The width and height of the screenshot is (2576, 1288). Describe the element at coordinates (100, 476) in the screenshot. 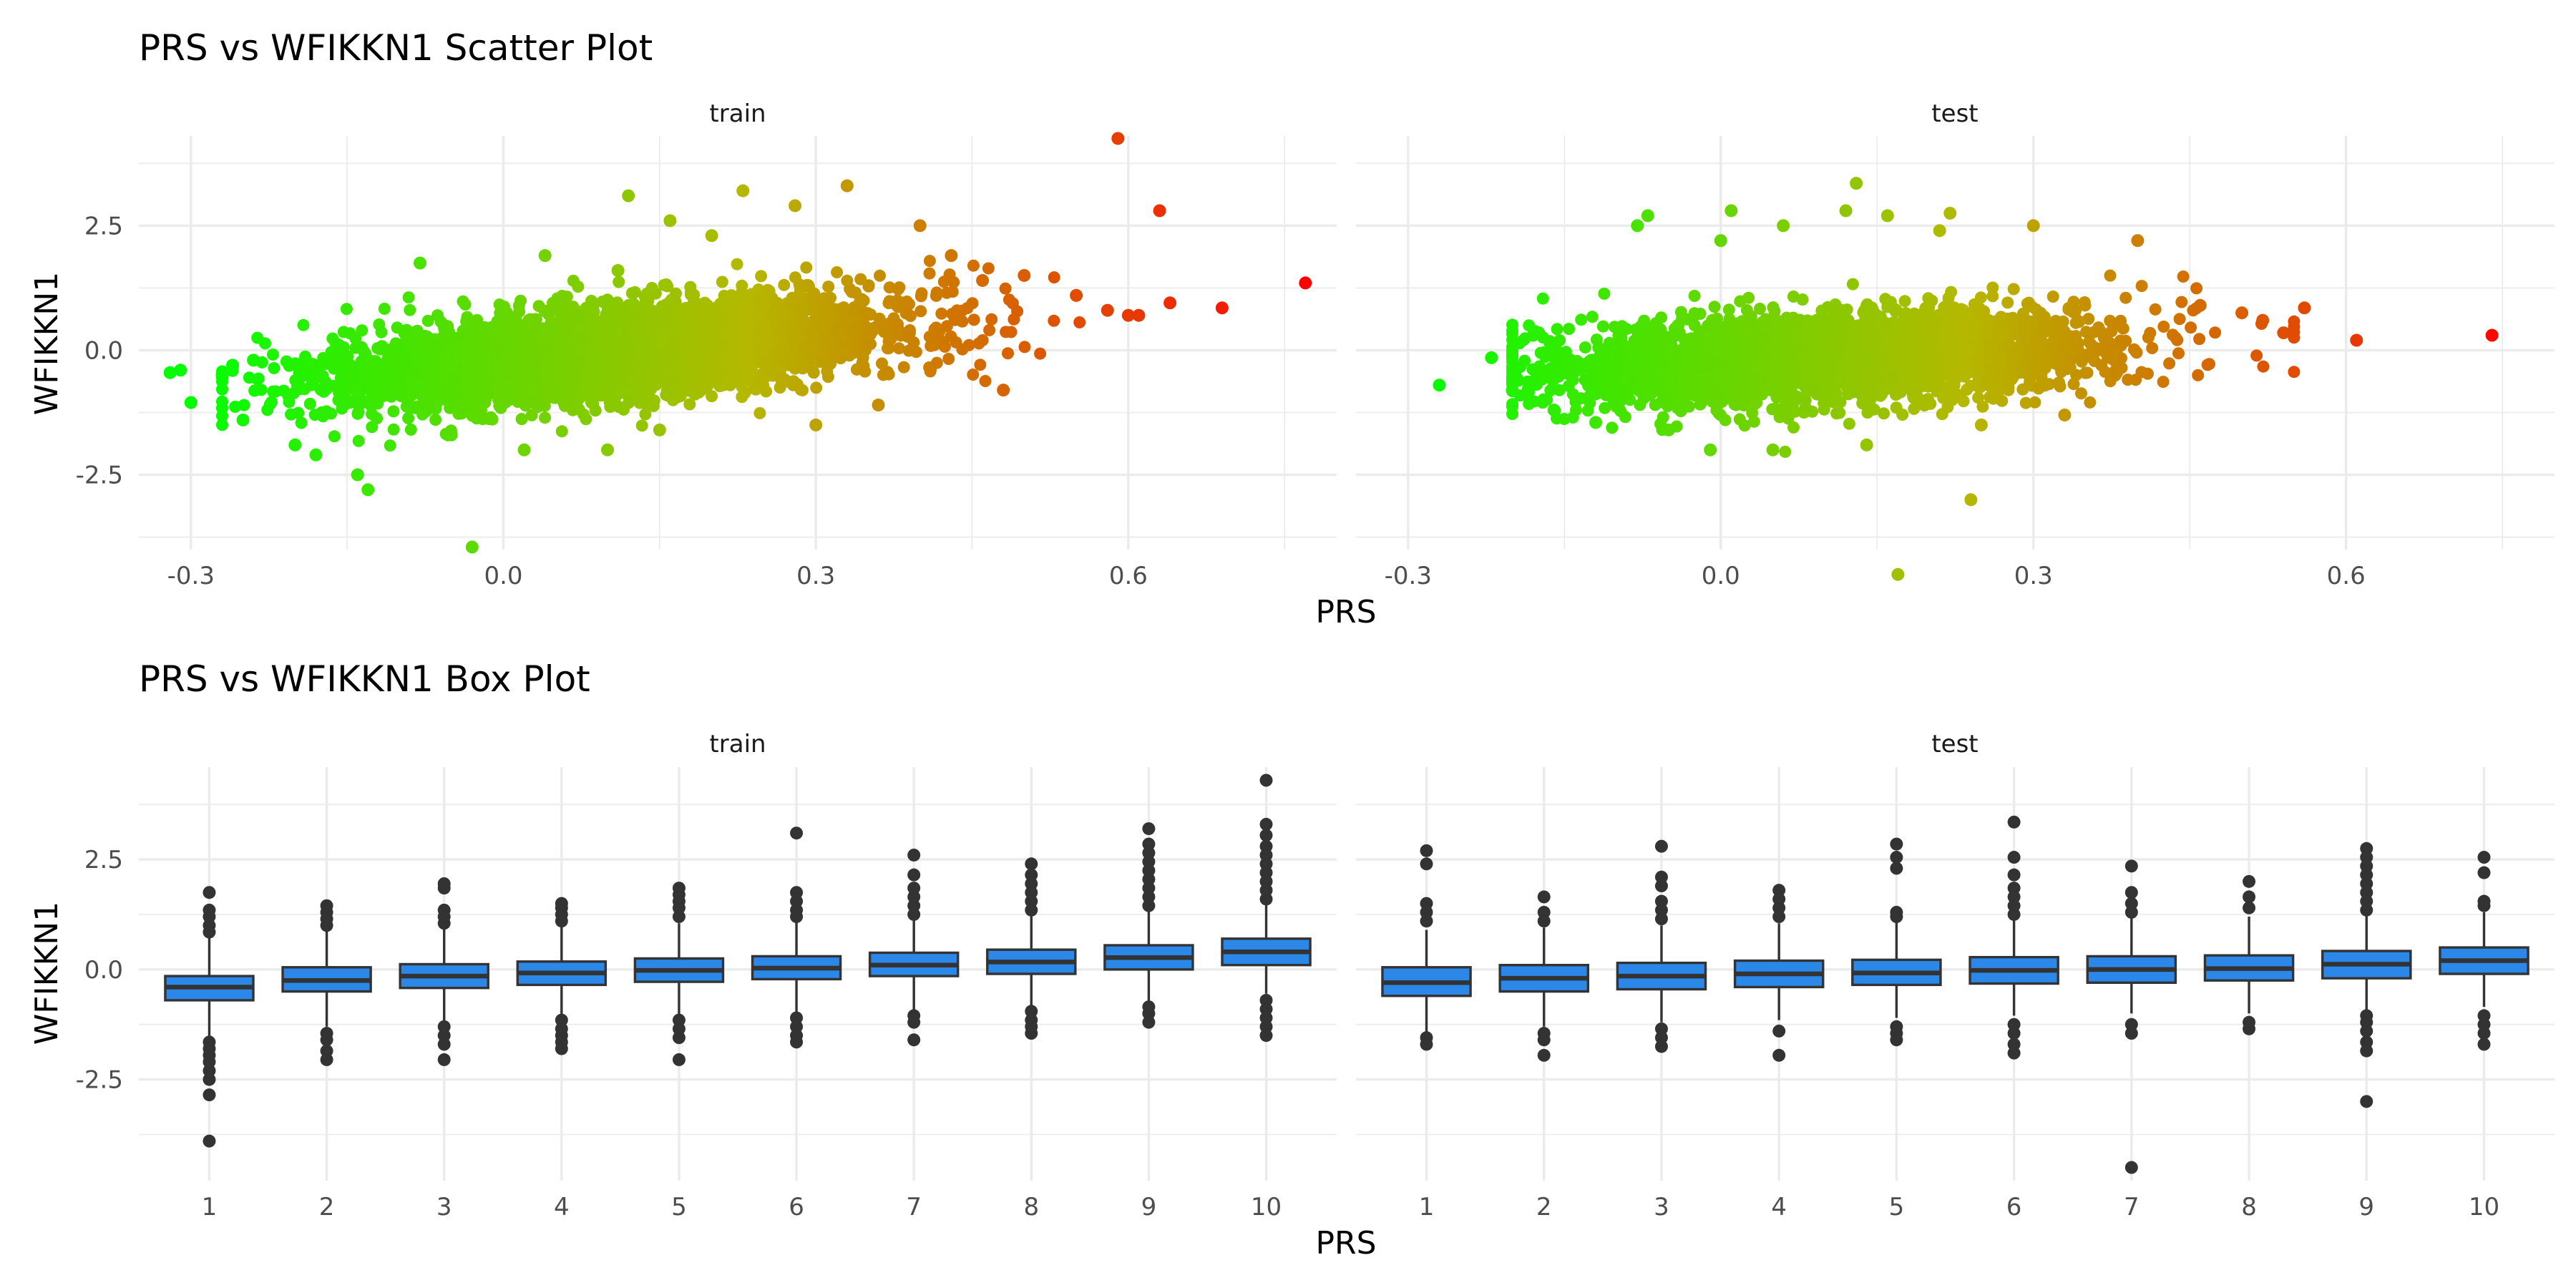

I see `scatter-y-tick-label: -2.5` at that location.